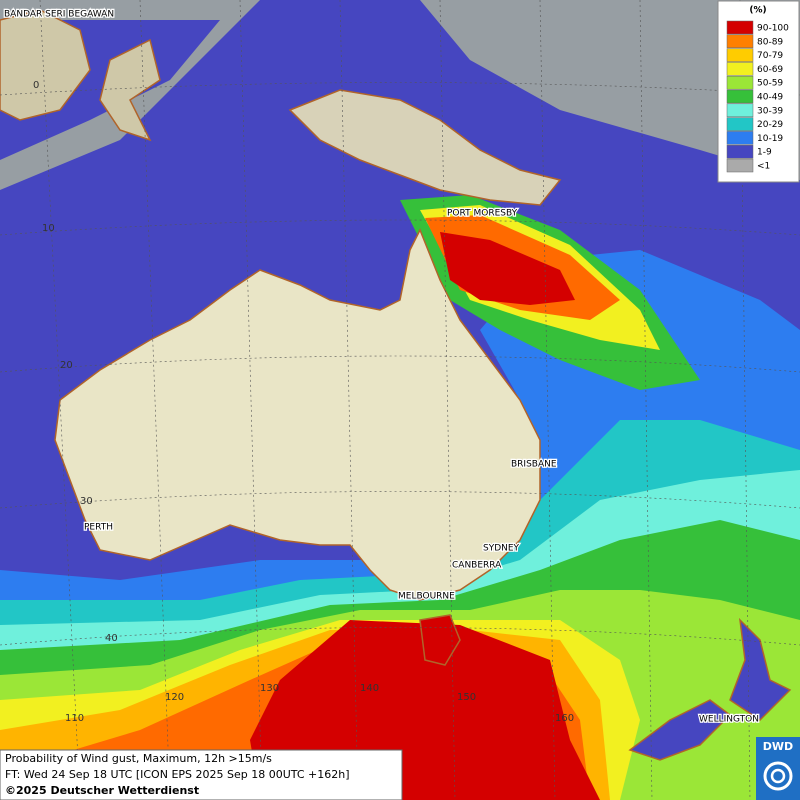  Describe the element at coordinates (770, 139) in the screenshot. I see `legend-label: 10-19` at that location.